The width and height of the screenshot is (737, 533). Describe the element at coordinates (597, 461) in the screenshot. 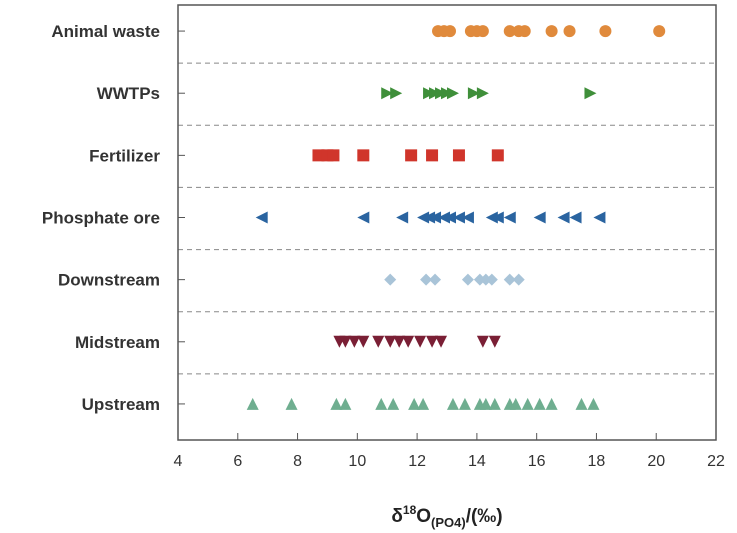

I see `x-tick-label: 18` at that location.